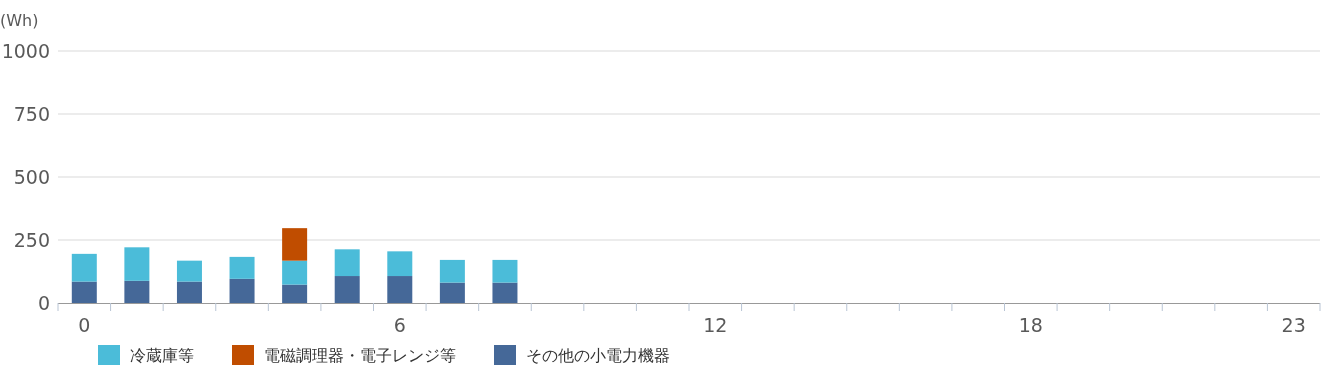  I want to click on legend-label: 冷蔵庫等, so click(162, 355).